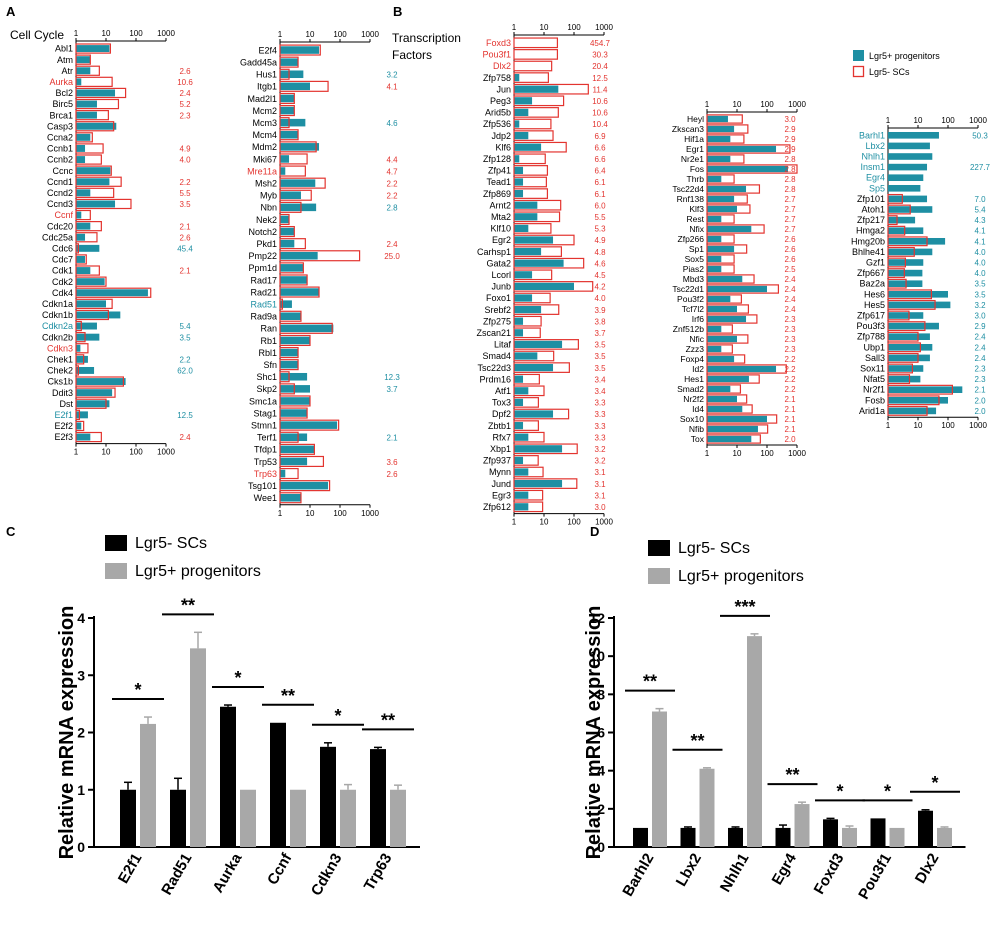  I want to click on fold-change-label: 12.3, so click(392, 377).